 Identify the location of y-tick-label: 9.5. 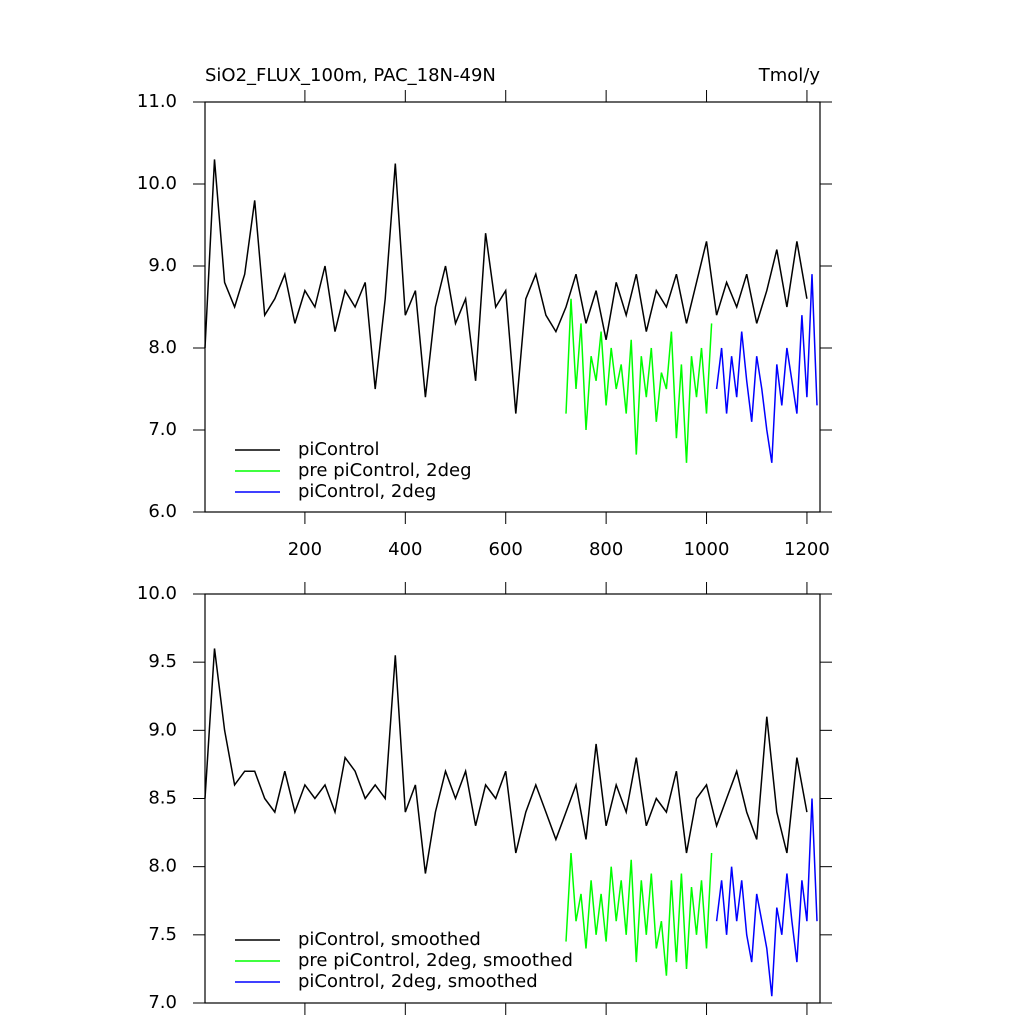
(162, 661).